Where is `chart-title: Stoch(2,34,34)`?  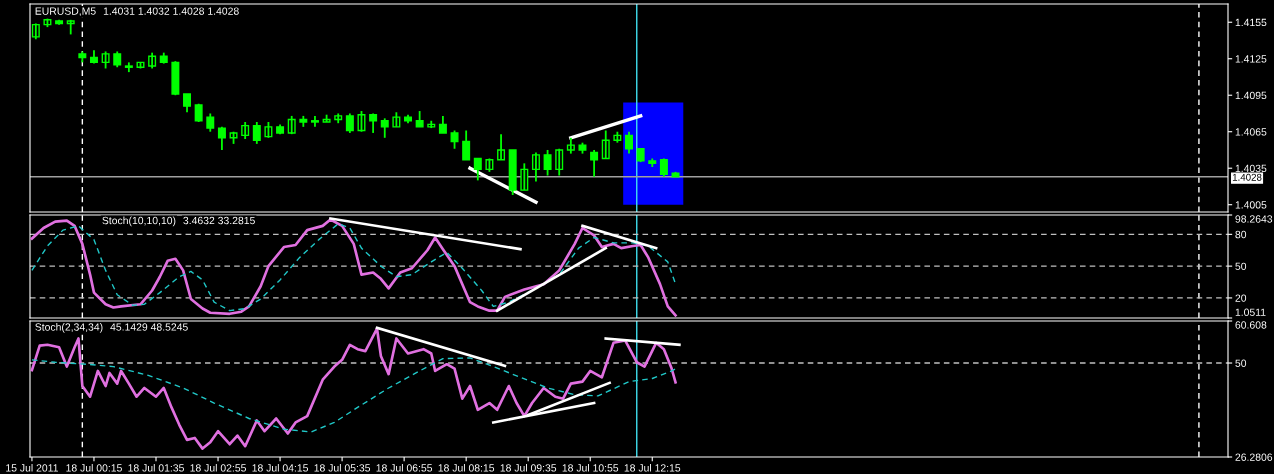
chart-title: Stoch(2,34,34) is located at coordinates (69, 328).